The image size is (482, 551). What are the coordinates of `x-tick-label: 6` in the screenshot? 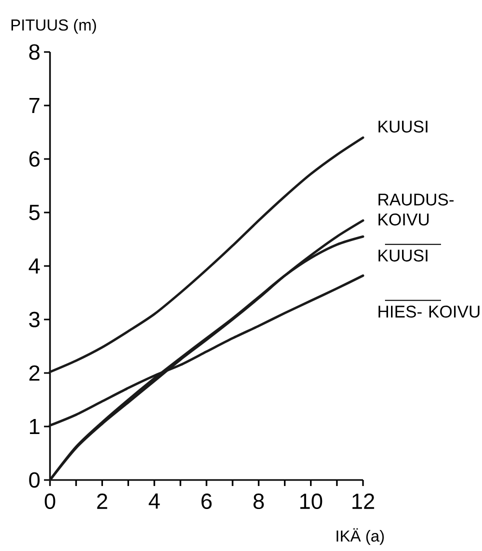 It's located at (207, 502).